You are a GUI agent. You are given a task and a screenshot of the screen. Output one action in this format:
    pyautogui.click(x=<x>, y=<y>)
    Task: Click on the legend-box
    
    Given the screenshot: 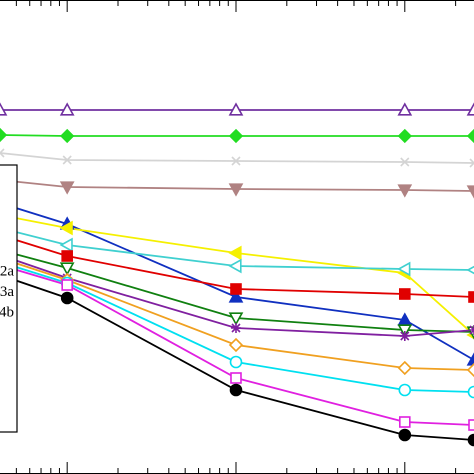 What is the action you would take?
    pyautogui.click(x=9, y=298)
    